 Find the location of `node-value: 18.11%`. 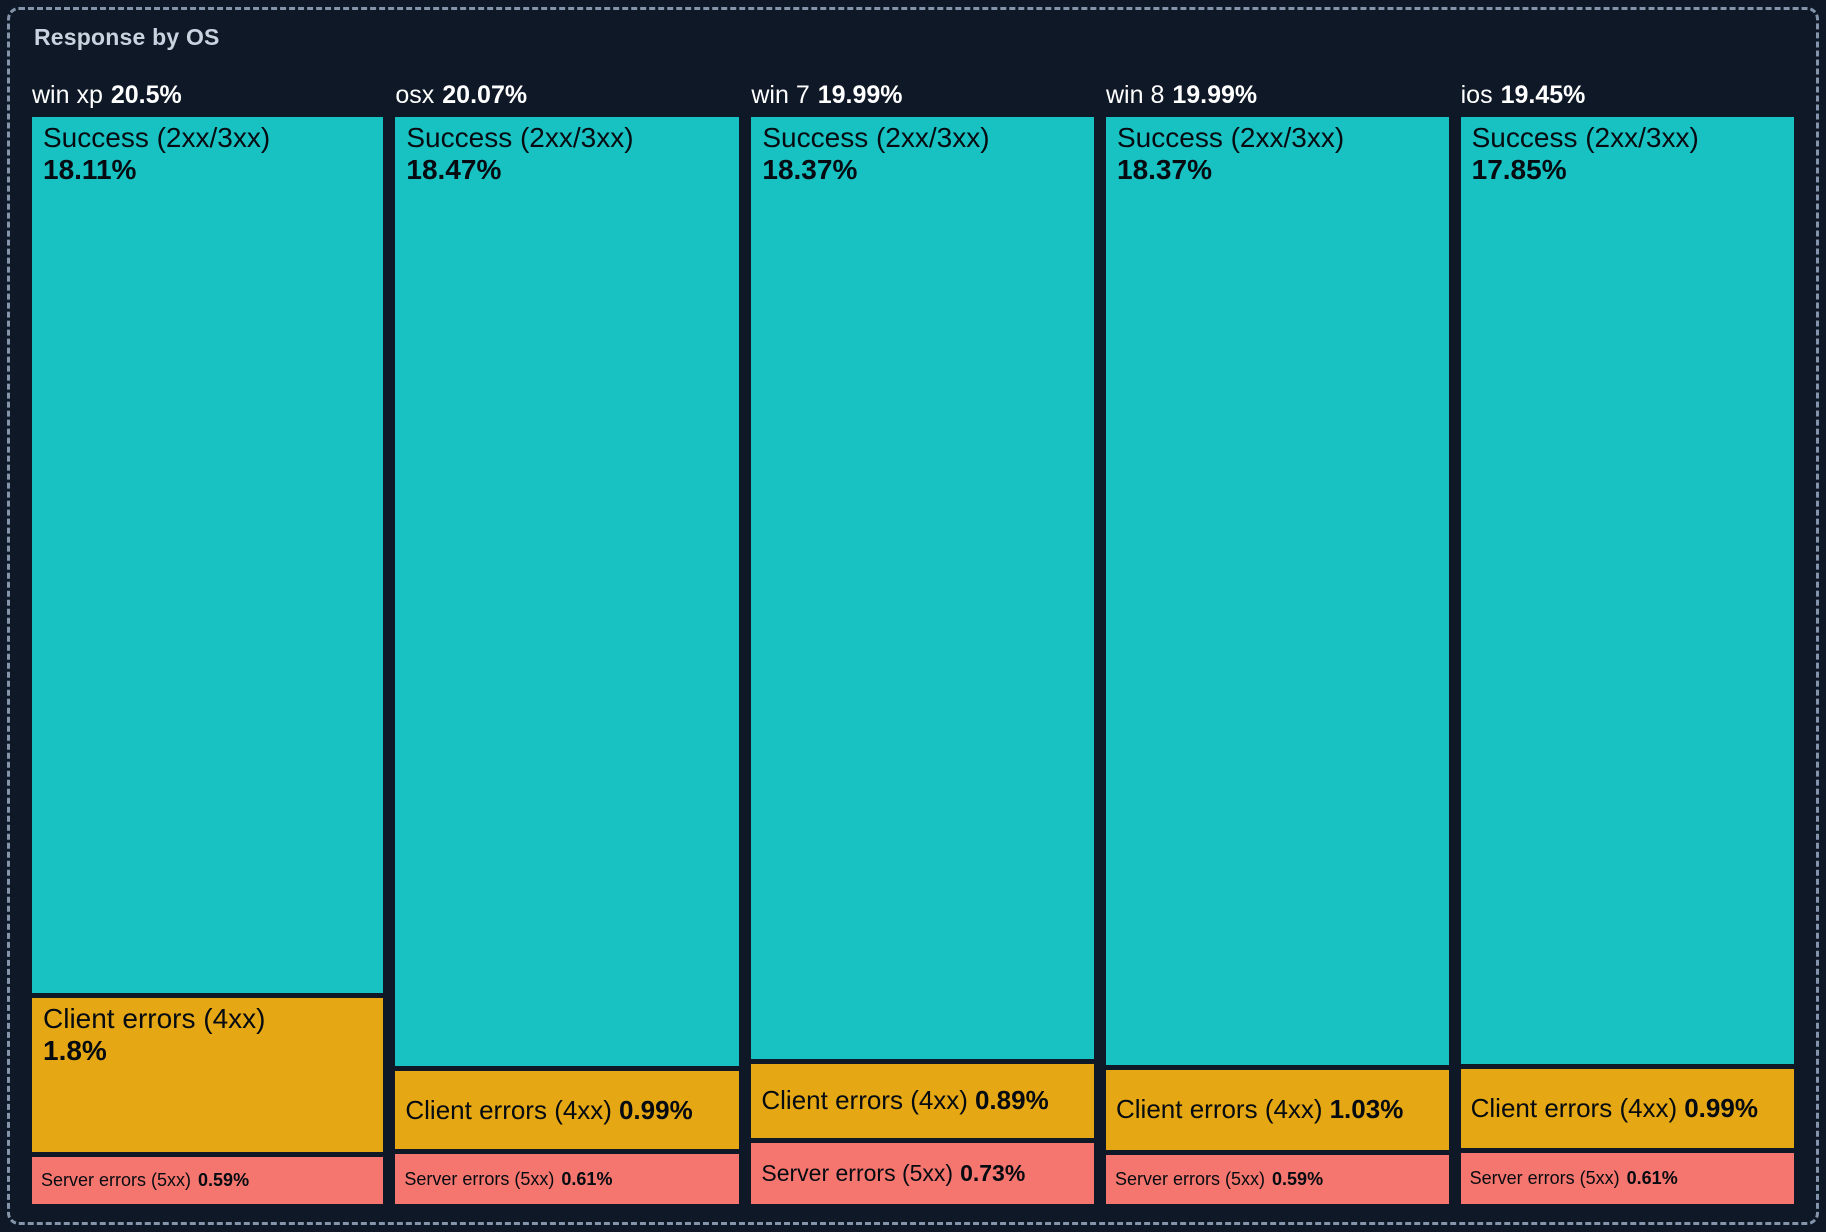

node-value: 18.11% is located at coordinates (90, 170).